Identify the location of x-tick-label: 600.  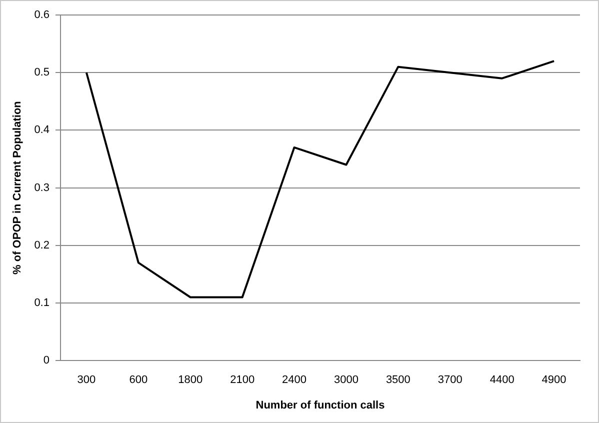
(138, 380).